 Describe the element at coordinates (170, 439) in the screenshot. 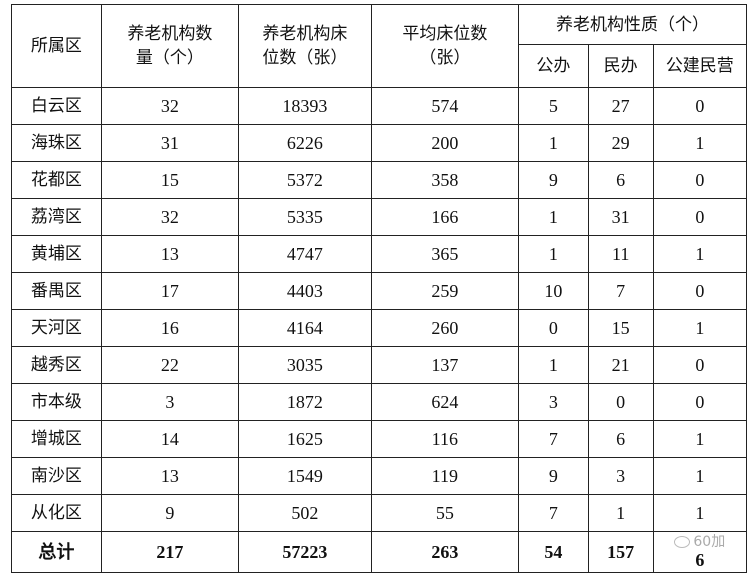

I see `cell-count: 14` at that location.